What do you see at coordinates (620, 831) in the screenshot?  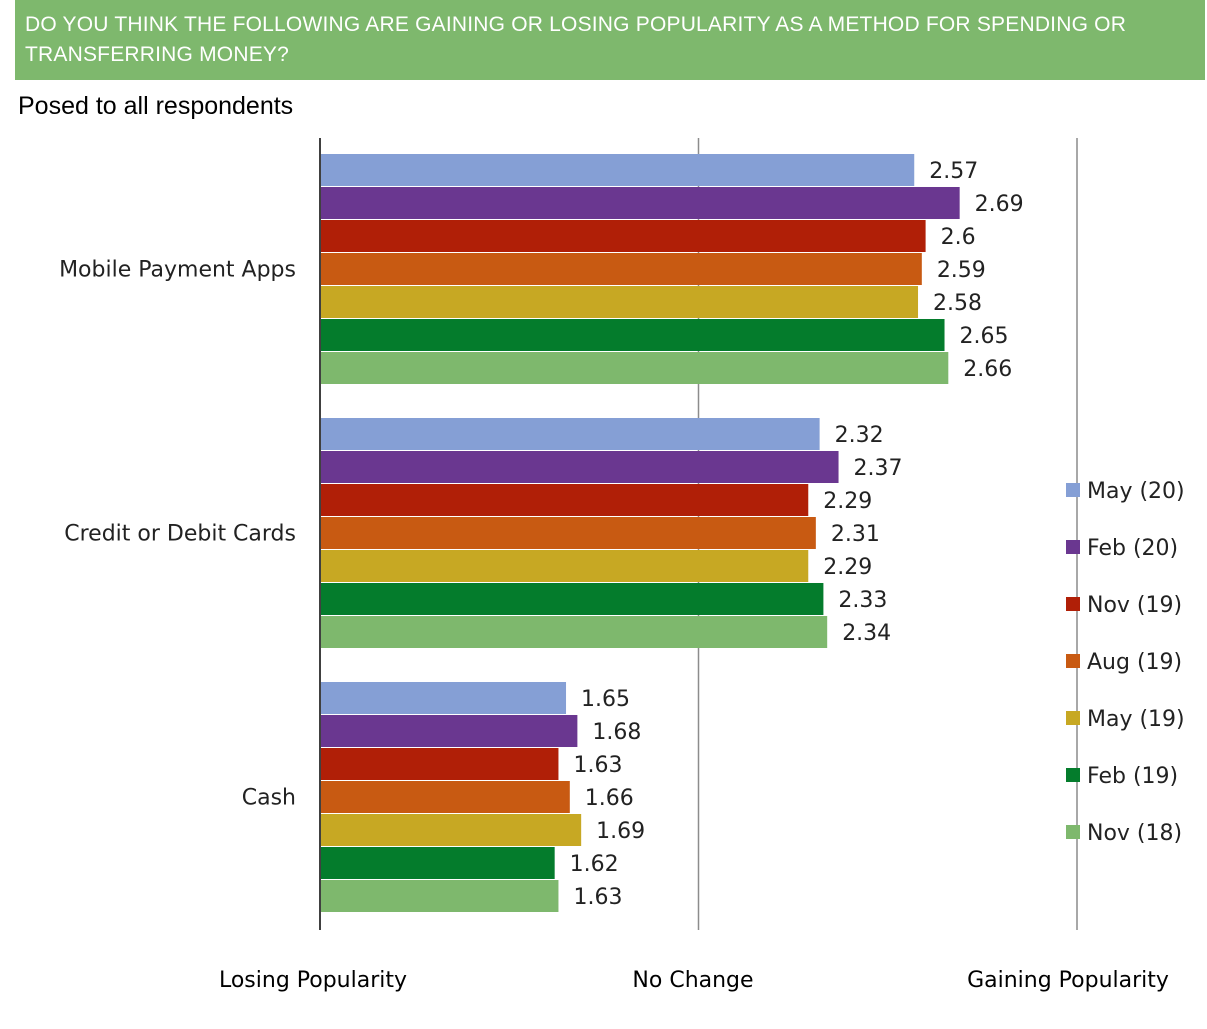 I see `bar-value-label: 1.69` at bounding box center [620, 831].